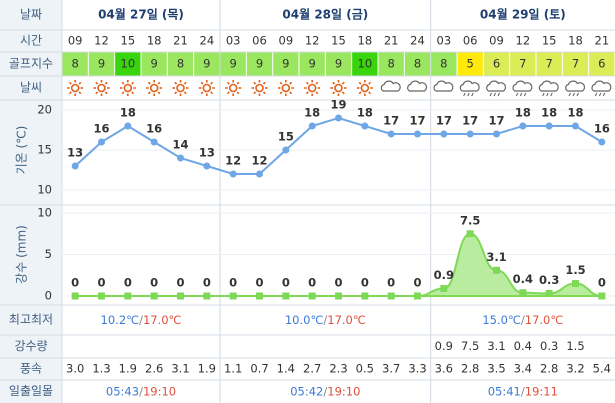  What do you see at coordinates (338, 369) in the screenshot?
I see `wind-value: 2.3` at bounding box center [338, 369].